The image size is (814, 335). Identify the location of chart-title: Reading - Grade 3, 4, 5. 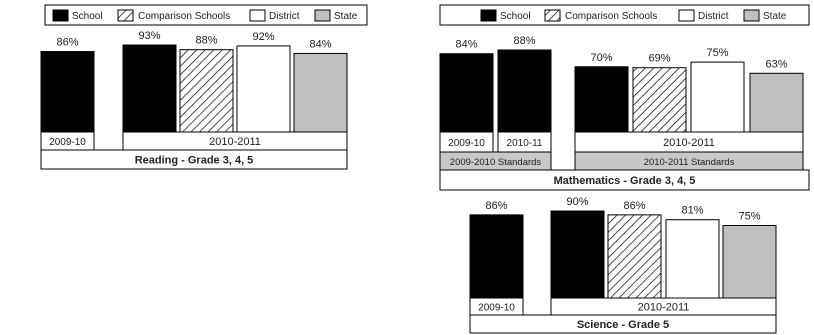
(194, 161).